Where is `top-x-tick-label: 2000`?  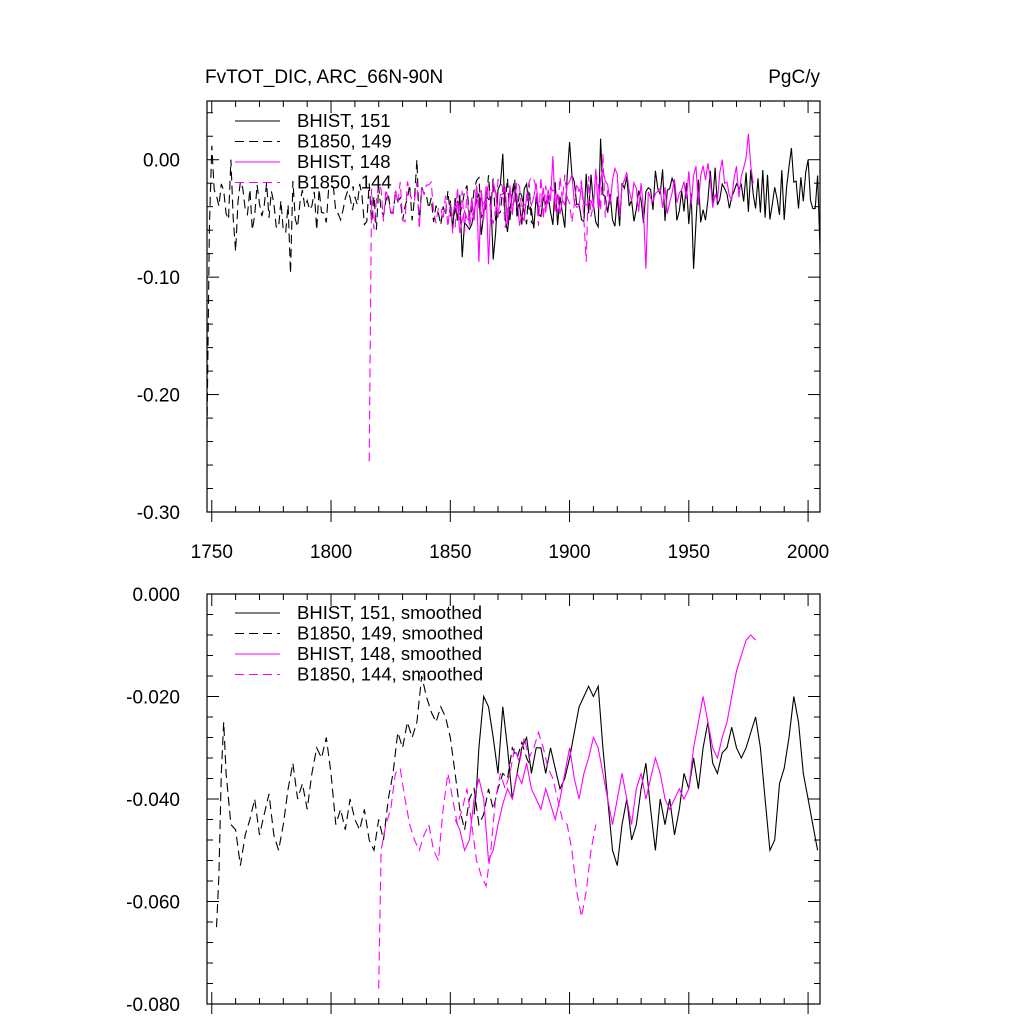 top-x-tick-label: 2000 is located at coordinates (808, 552).